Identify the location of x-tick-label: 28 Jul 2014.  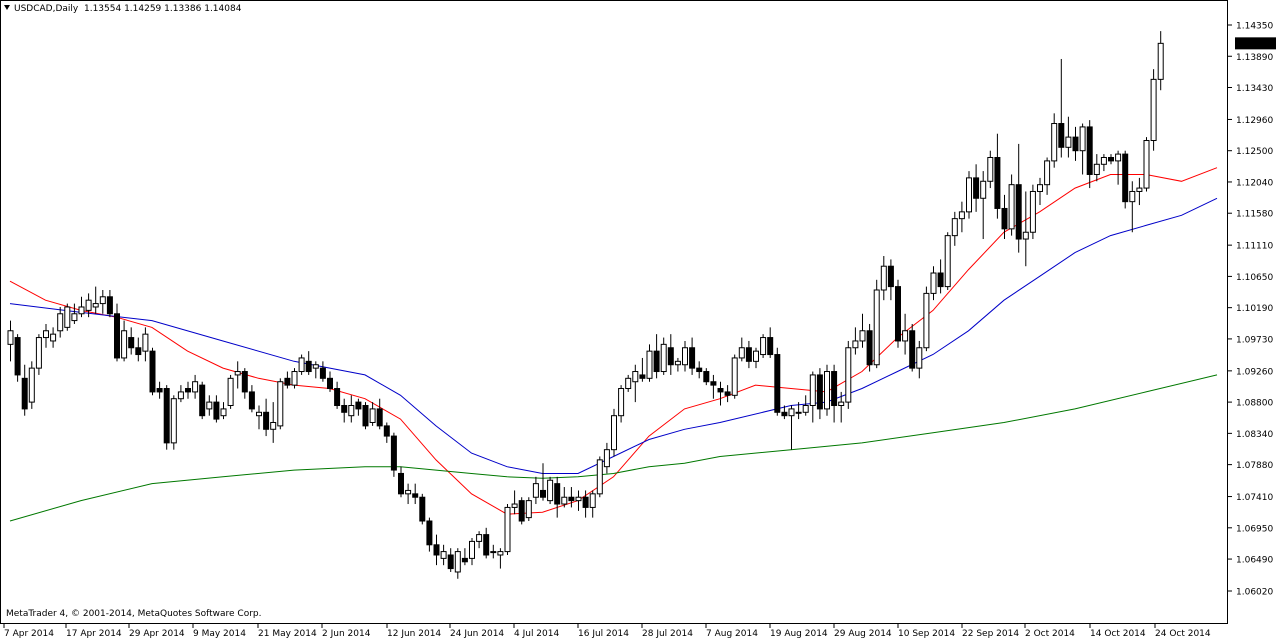
(667, 634).